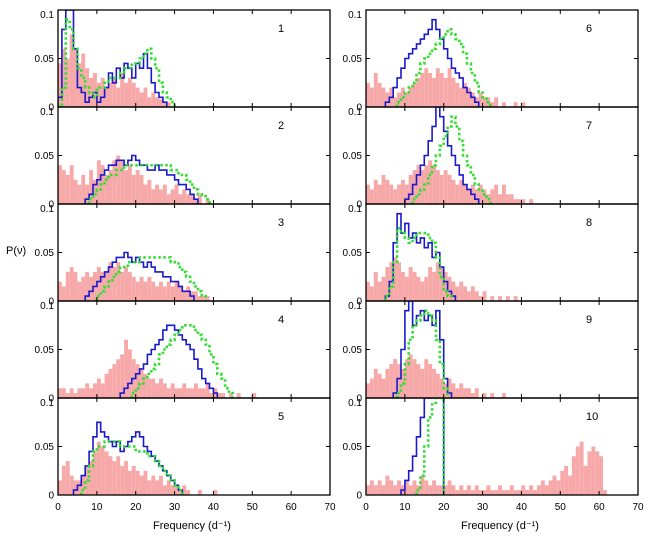  Describe the element at coordinates (589, 126) in the screenshot. I see `panel-7-label: 7` at that location.